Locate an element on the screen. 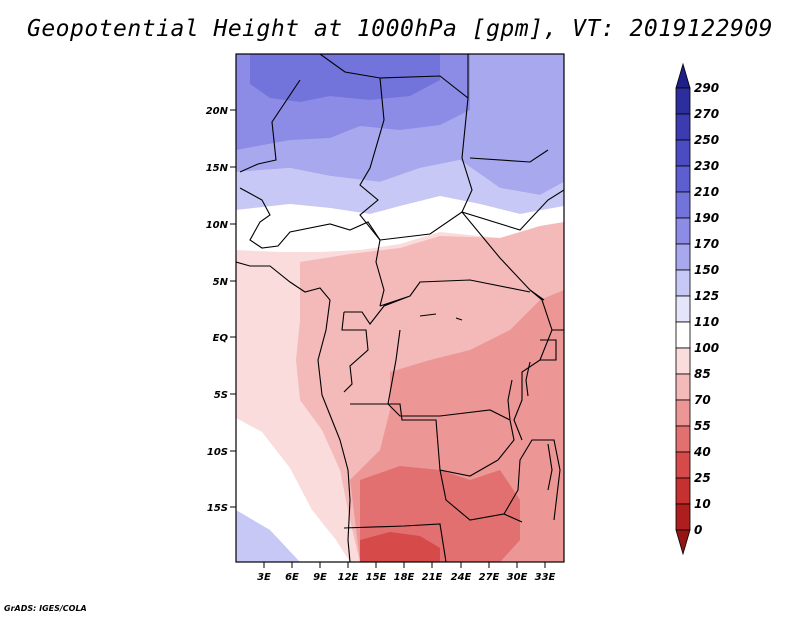 The height and width of the screenshot is (618, 800). border-lines-central is located at coordinates (443, 336).